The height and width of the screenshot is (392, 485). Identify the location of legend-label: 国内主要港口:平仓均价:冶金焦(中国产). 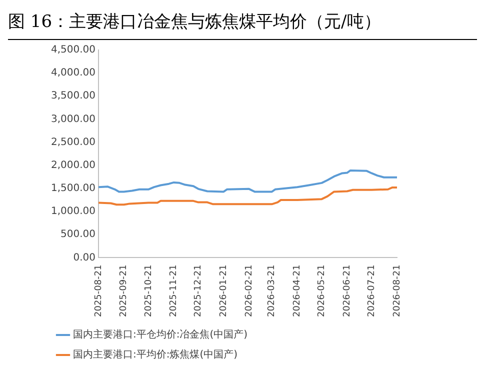
(160, 334).